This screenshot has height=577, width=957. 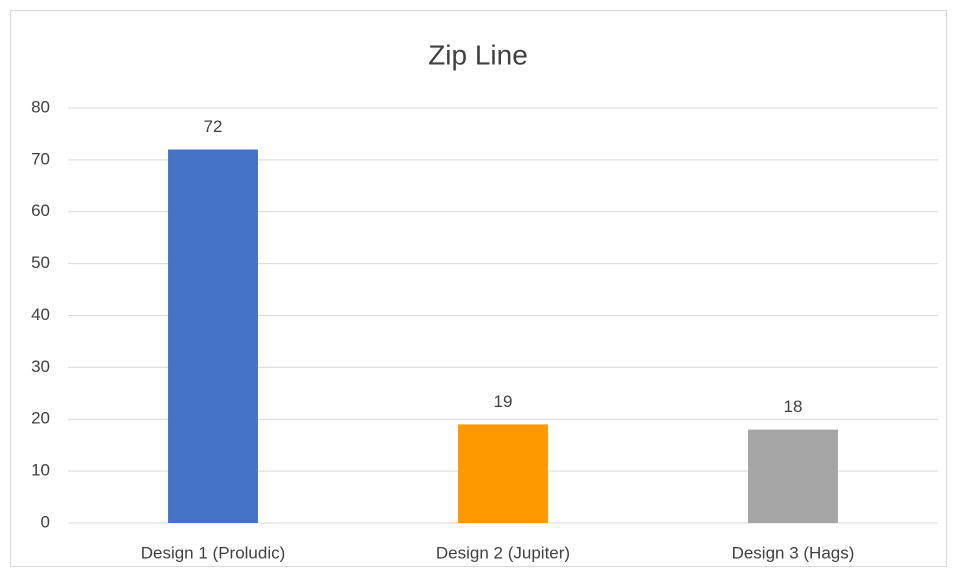 What do you see at coordinates (503, 552) in the screenshot?
I see `x-tick-label: Design 2 (Jupiter)` at bounding box center [503, 552].